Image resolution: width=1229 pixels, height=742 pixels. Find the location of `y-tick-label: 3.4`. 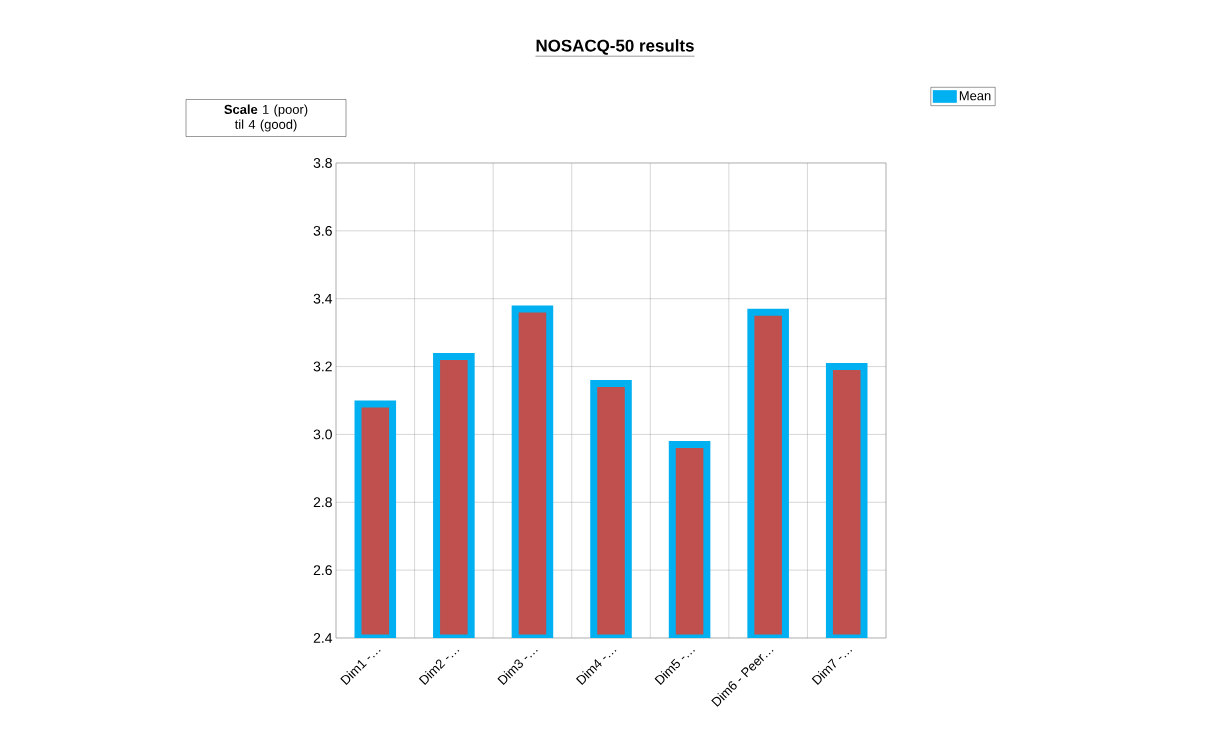

y-tick-label: 3.4 is located at coordinates (323, 298).